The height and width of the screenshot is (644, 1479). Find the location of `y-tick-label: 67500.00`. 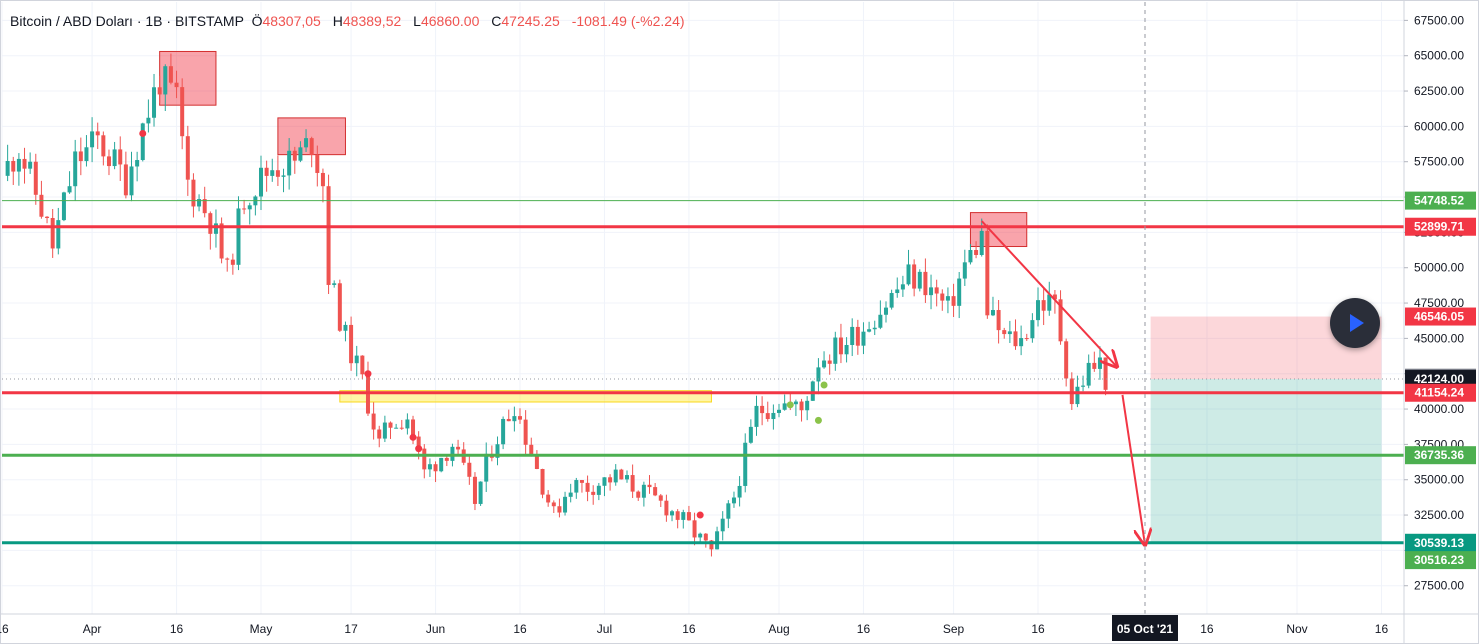

y-tick-label: 67500.00 is located at coordinates (1439, 20).